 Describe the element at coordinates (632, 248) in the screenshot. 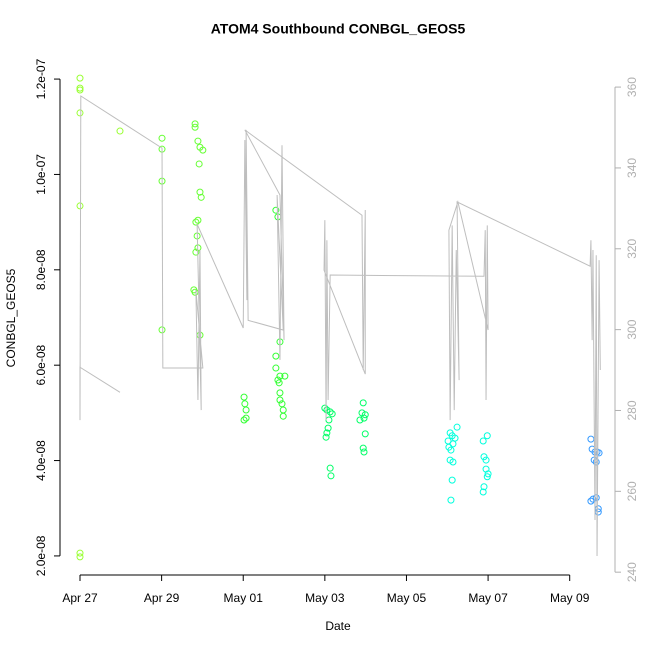

I see `y2-tick-label: 320` at that location.